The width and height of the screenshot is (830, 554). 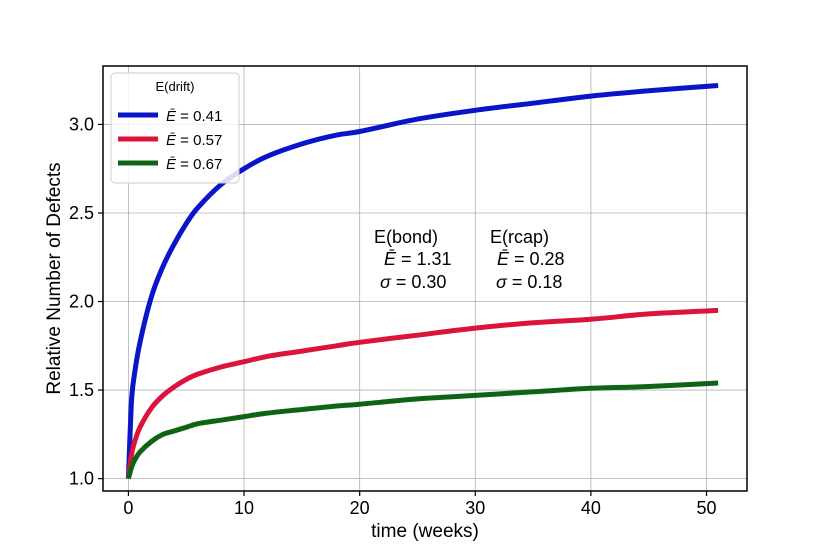 What do you see at coordinates (199, 164) in the screenshot?
I see `legend-label-value: = 0.67` at bounding box center [199, 164].